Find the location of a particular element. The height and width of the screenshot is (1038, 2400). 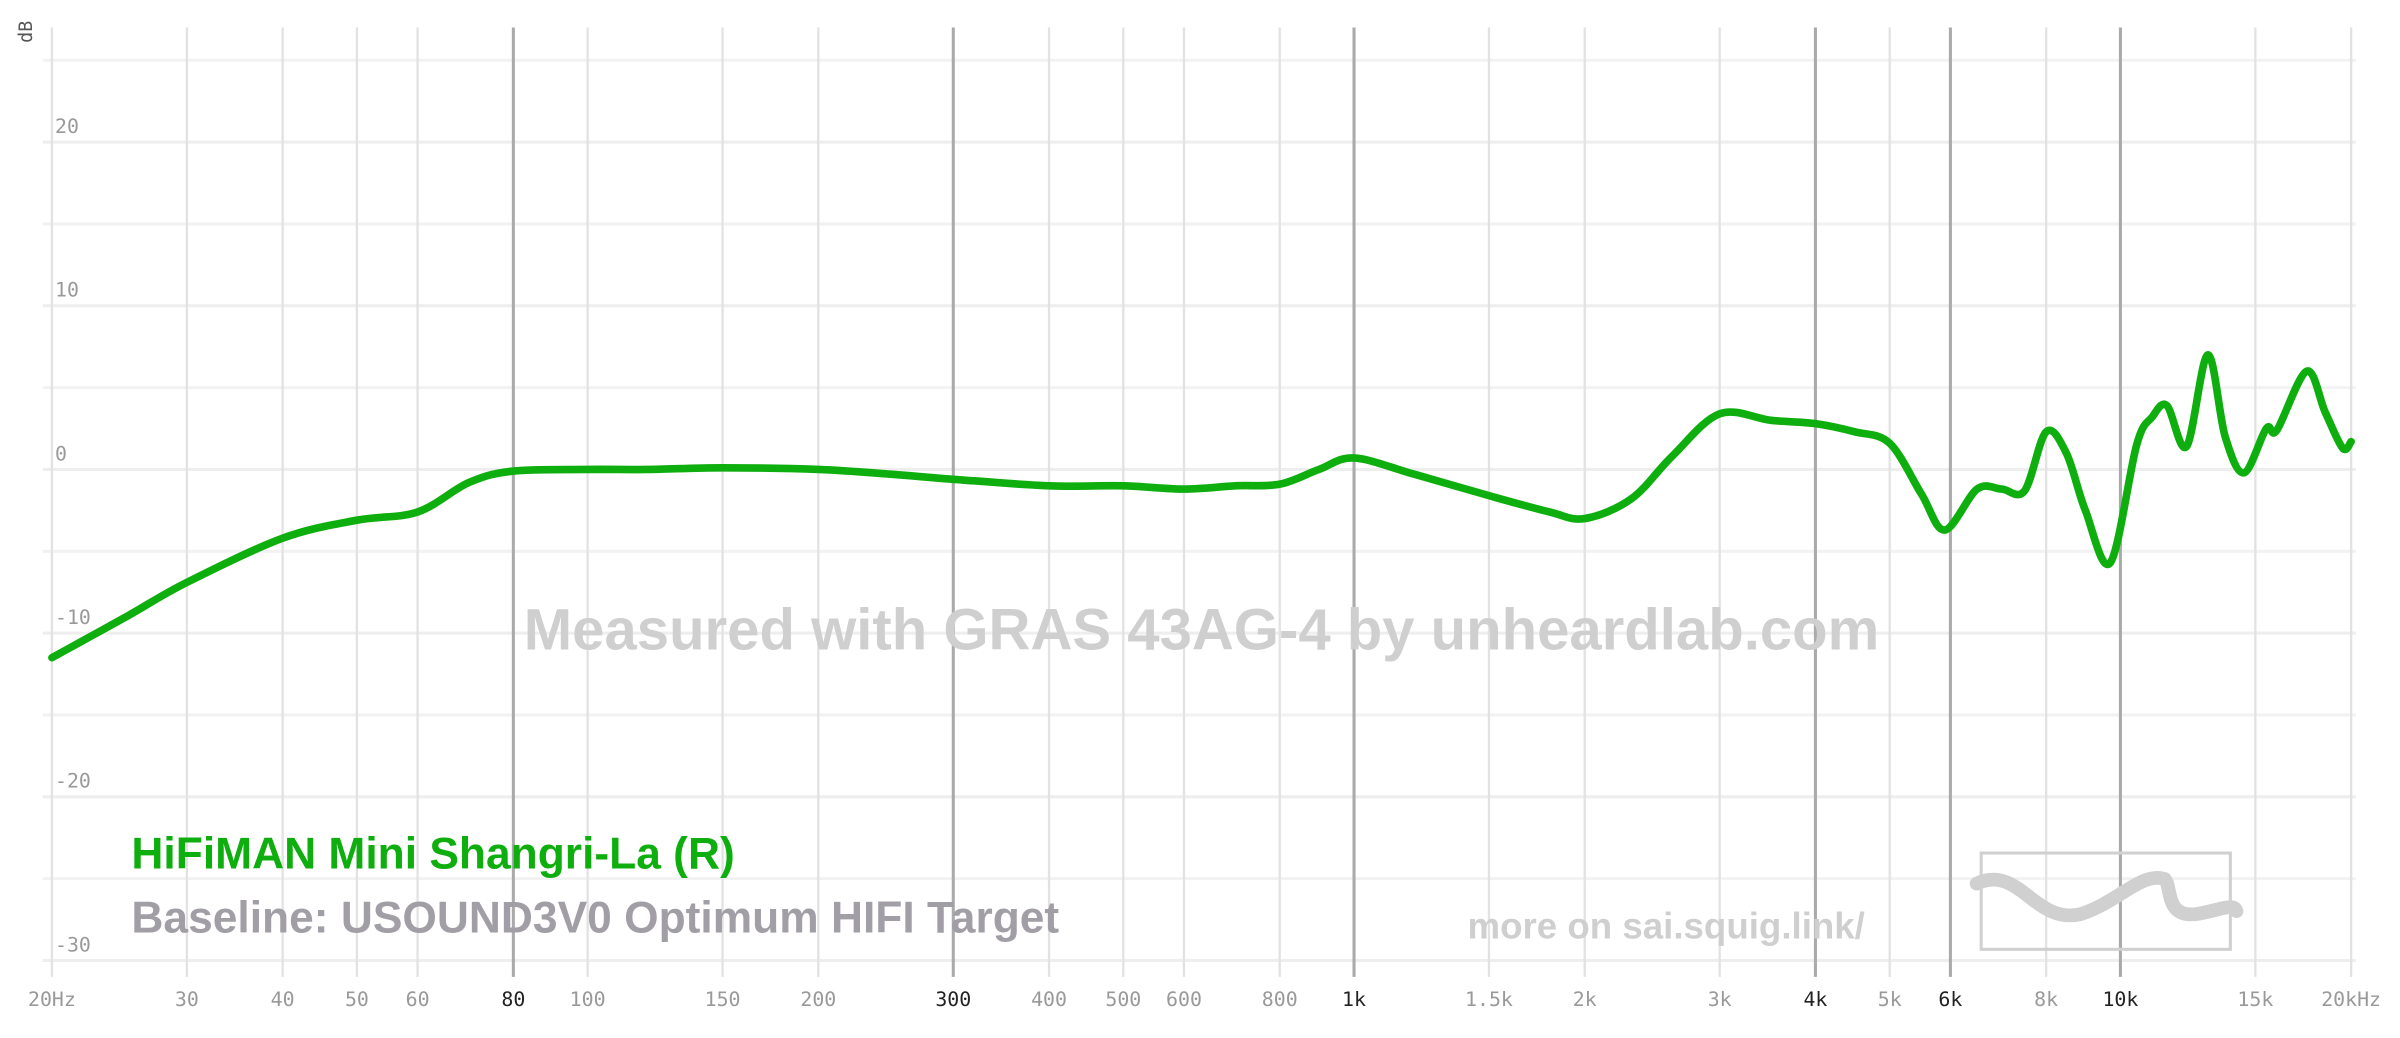

x-tick-label: 500 is located at coordinates (1123, 999).